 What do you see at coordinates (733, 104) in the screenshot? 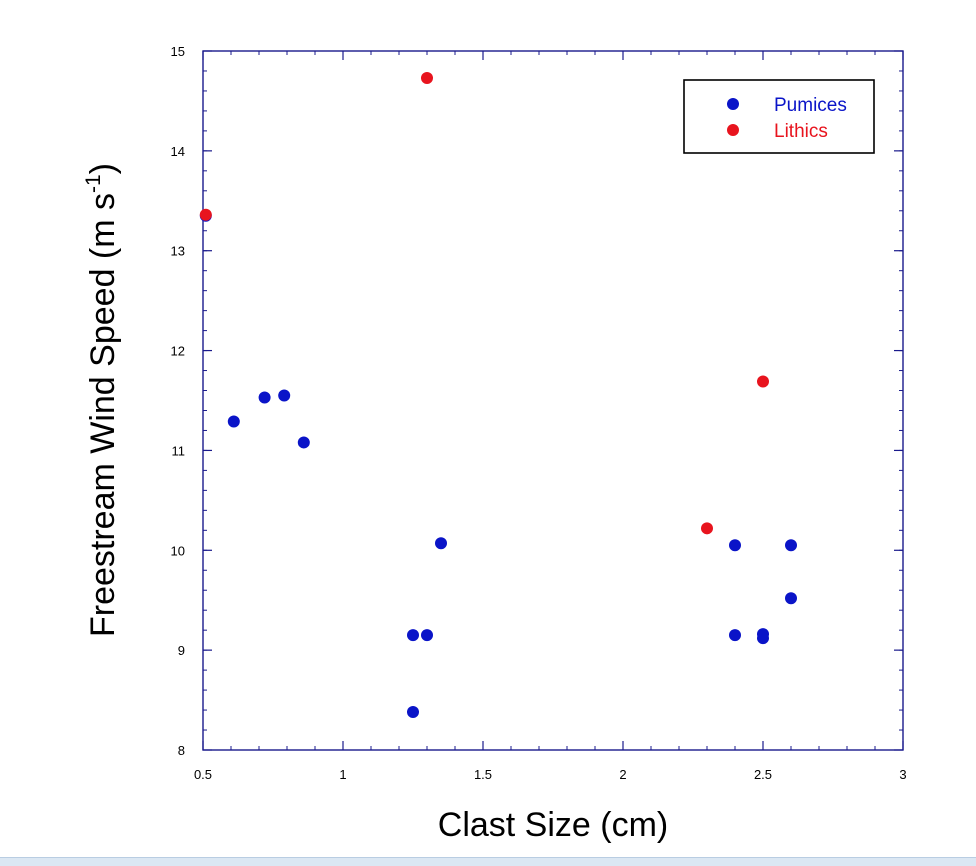
I see `legend-marker-pumices` at bounding box center [733, 104].